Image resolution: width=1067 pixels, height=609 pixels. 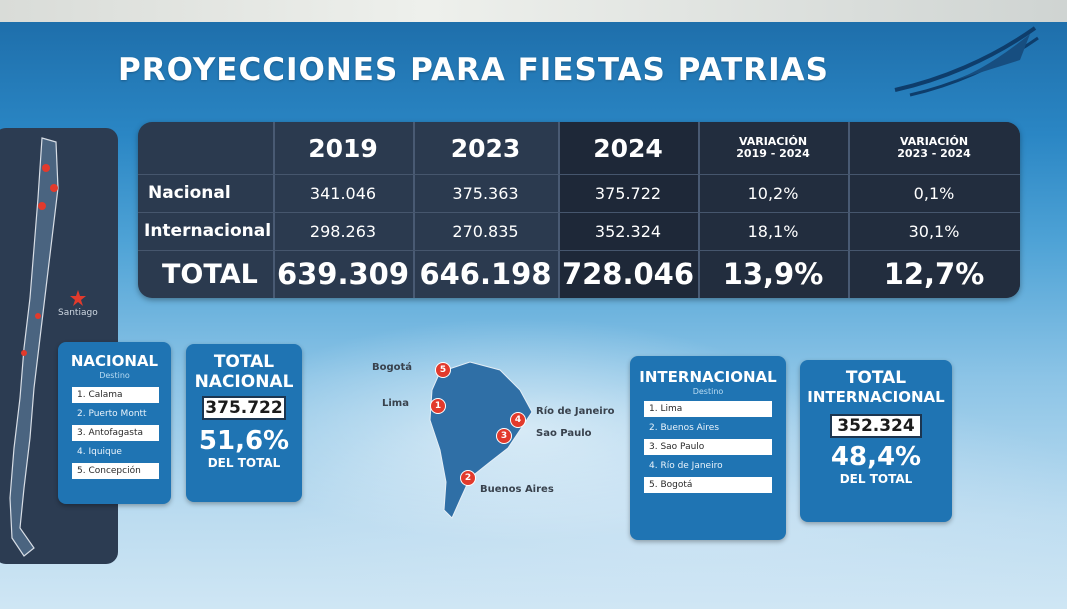 I want to click on header-variacion-range: 2019 - 2024, so click(x=773, y=153).